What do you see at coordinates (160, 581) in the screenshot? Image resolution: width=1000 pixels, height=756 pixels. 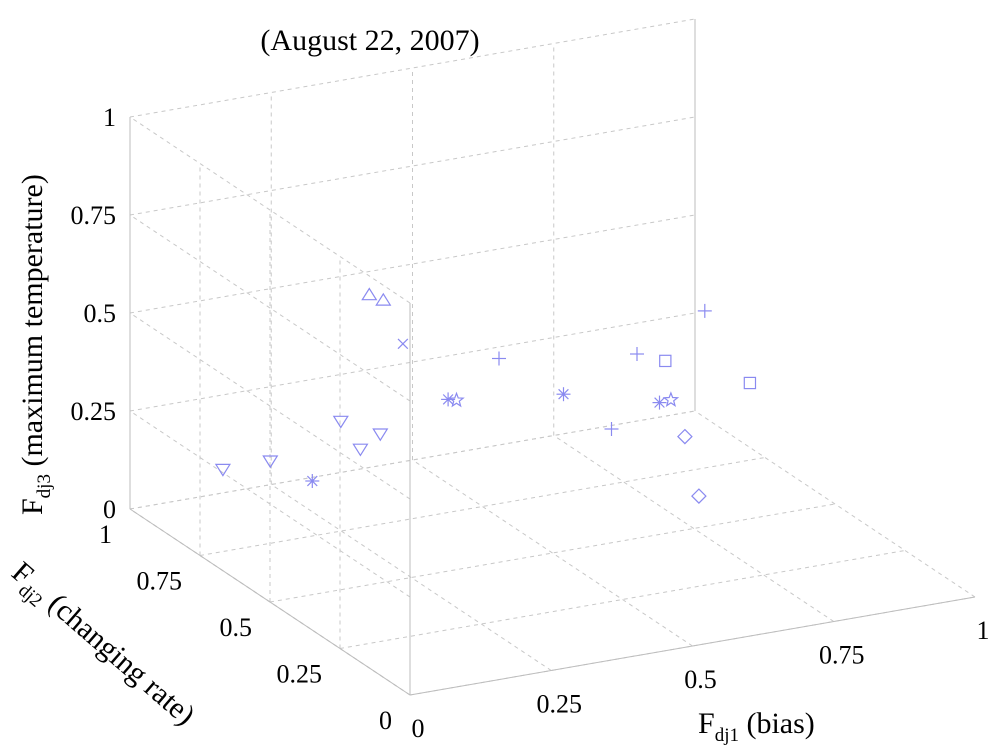 I see `y-tick-label: 0.75` at bounding box center [160, 581].